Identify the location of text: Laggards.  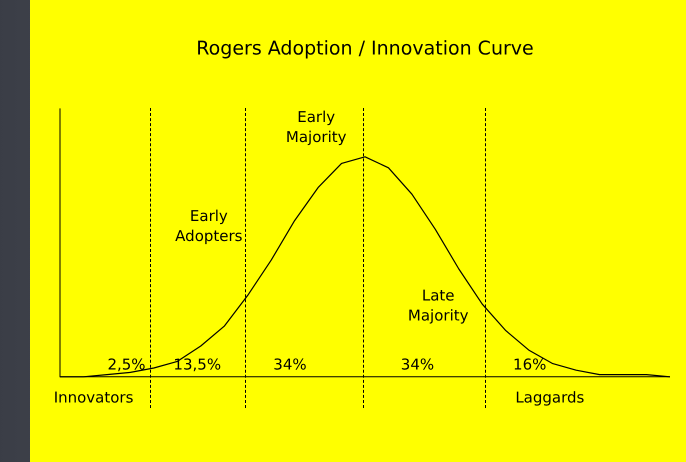
(550, 397).